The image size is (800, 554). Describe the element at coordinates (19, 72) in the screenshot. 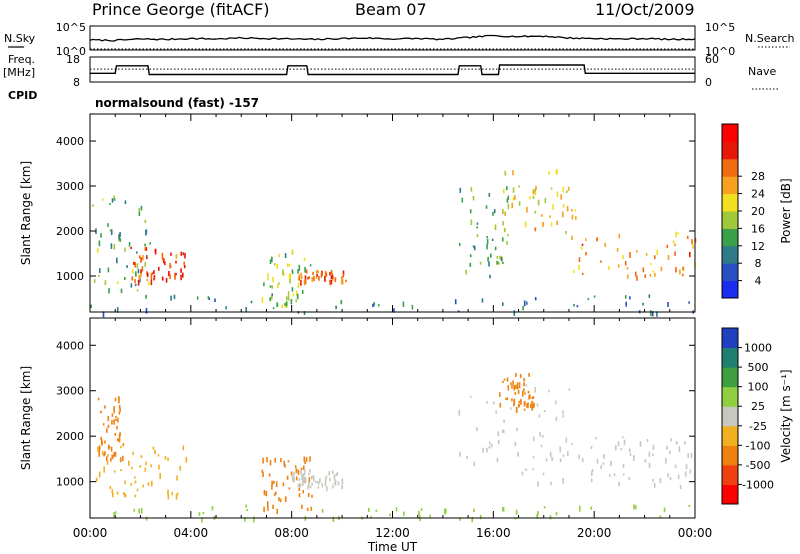

I see `freq-unit-label: [MHz]` at that location.